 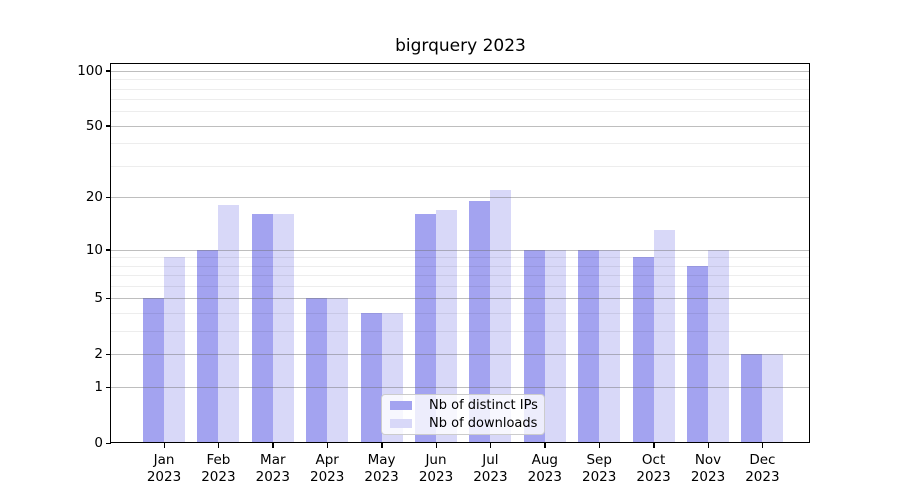 What do you see at coordinates (654, 445) in the screenshot?
I see `x-tick-mark-oct` at bounding box center [654, 445].